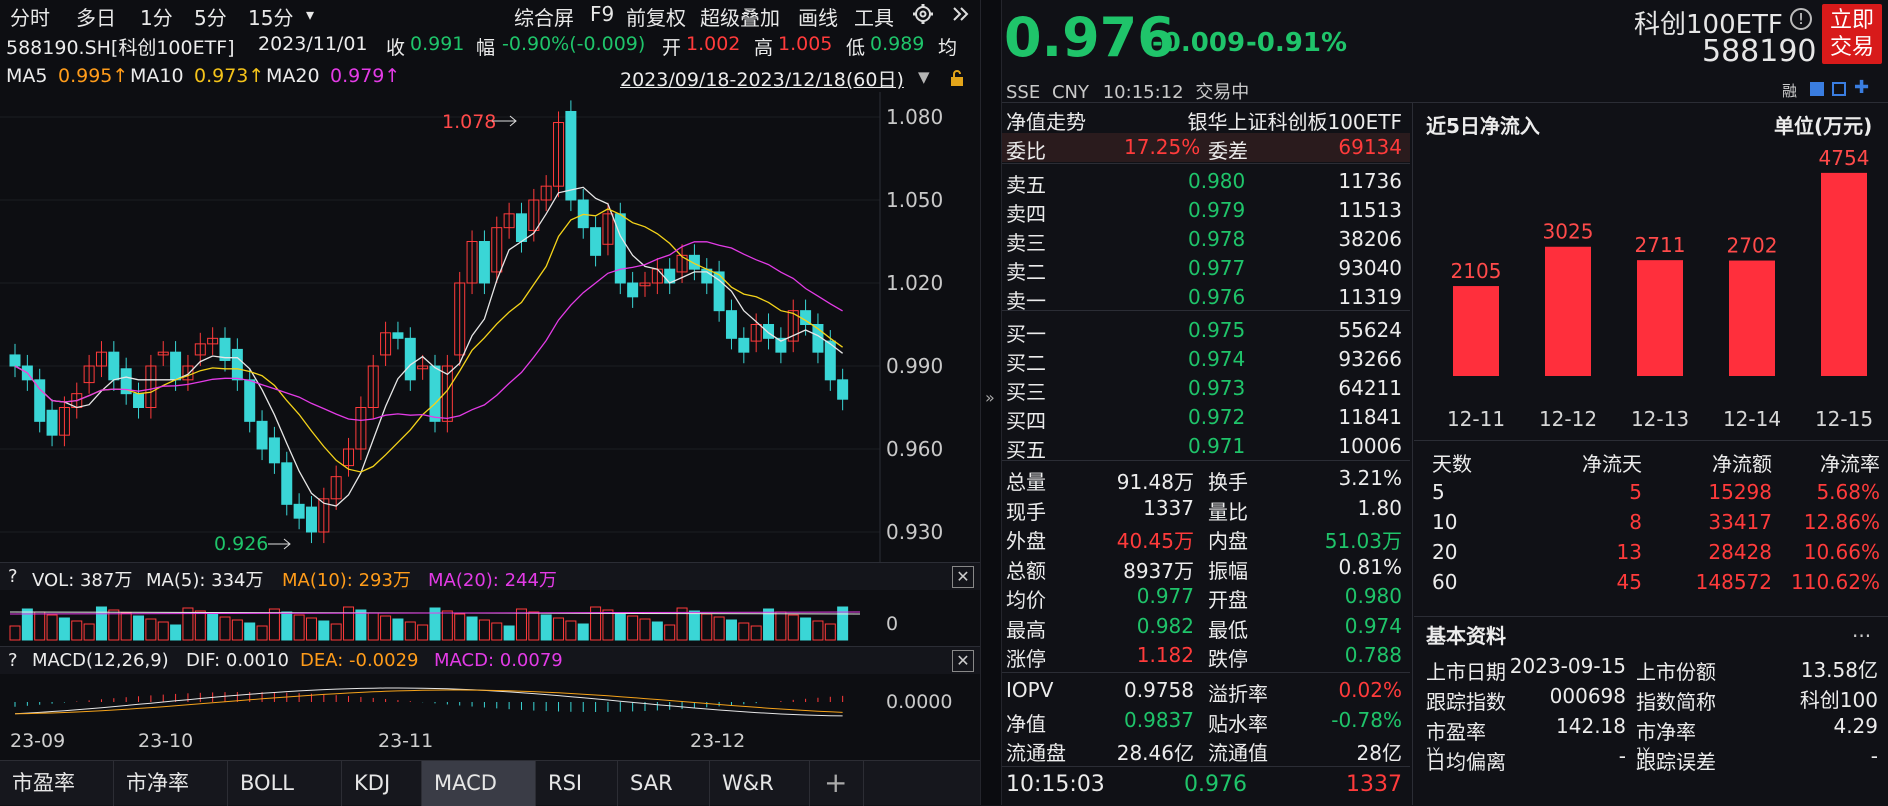 The height and width of the screenshot is (806, 1888). Describe the element at coordinates (1801, 19) in the screenshot. I see `info-icon: !` at that location.